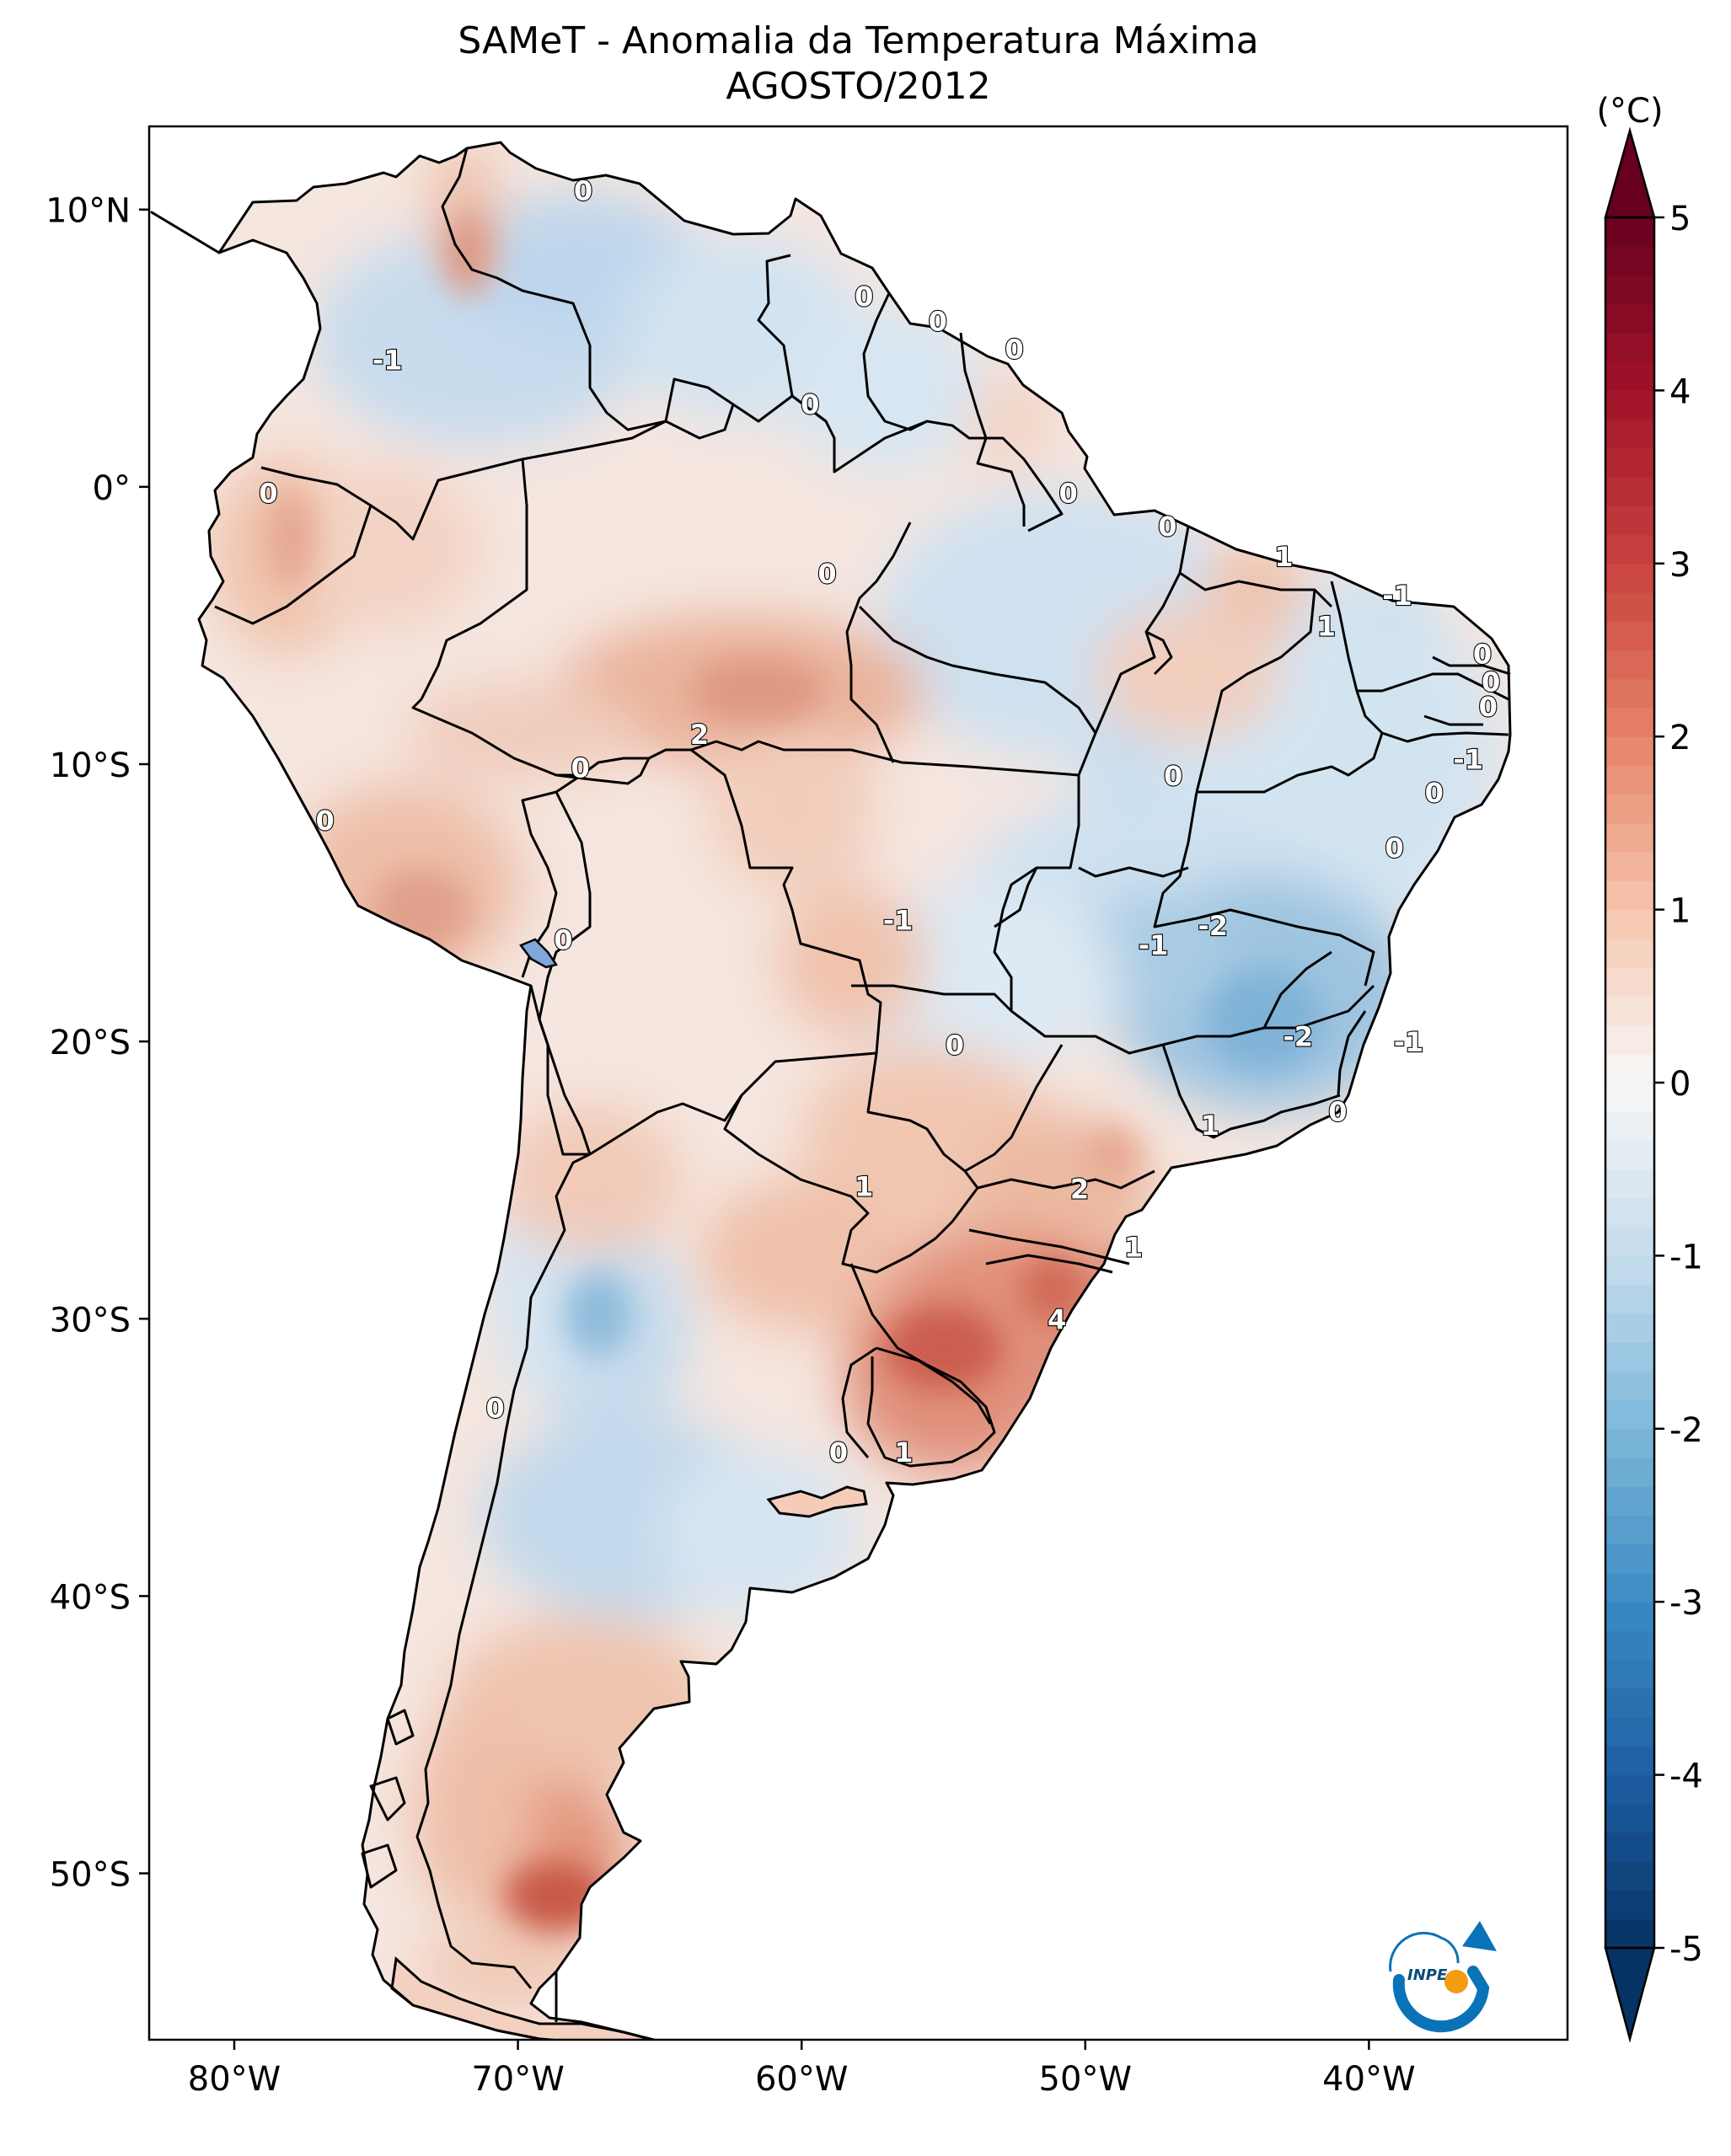 Image resolution: width=1731 pixels, height=2156 pixels. I want to click on lat-tick-label: 0°, so click(112, 488).